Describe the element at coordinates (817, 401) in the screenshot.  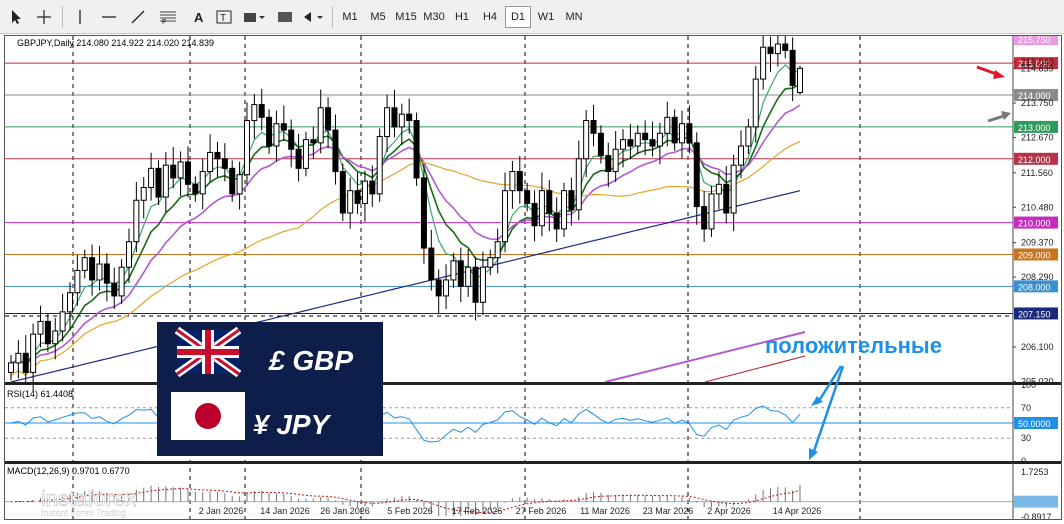
I see `blue-arrow-rsi-head` at that location.